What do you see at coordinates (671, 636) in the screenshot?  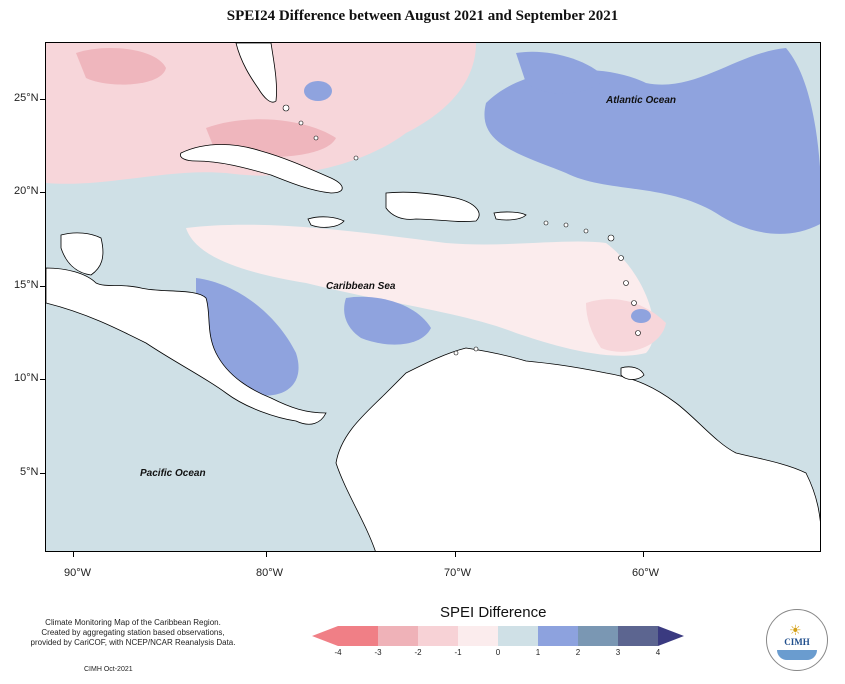 I see `legend-right-arrow` at bounding box center [671, 636].